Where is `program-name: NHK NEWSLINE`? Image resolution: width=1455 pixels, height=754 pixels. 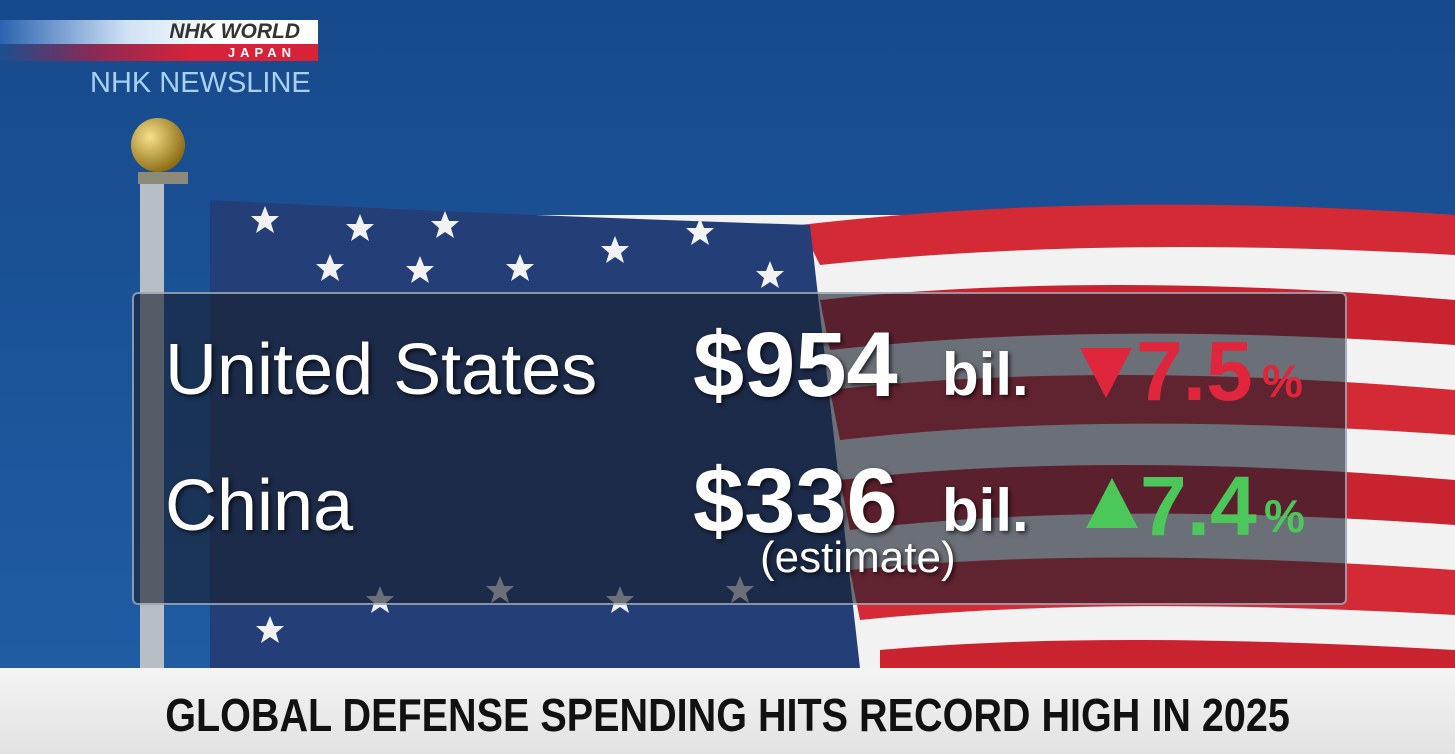
program-name: NHK NEWSLINE is located at coordinates (200, 83).